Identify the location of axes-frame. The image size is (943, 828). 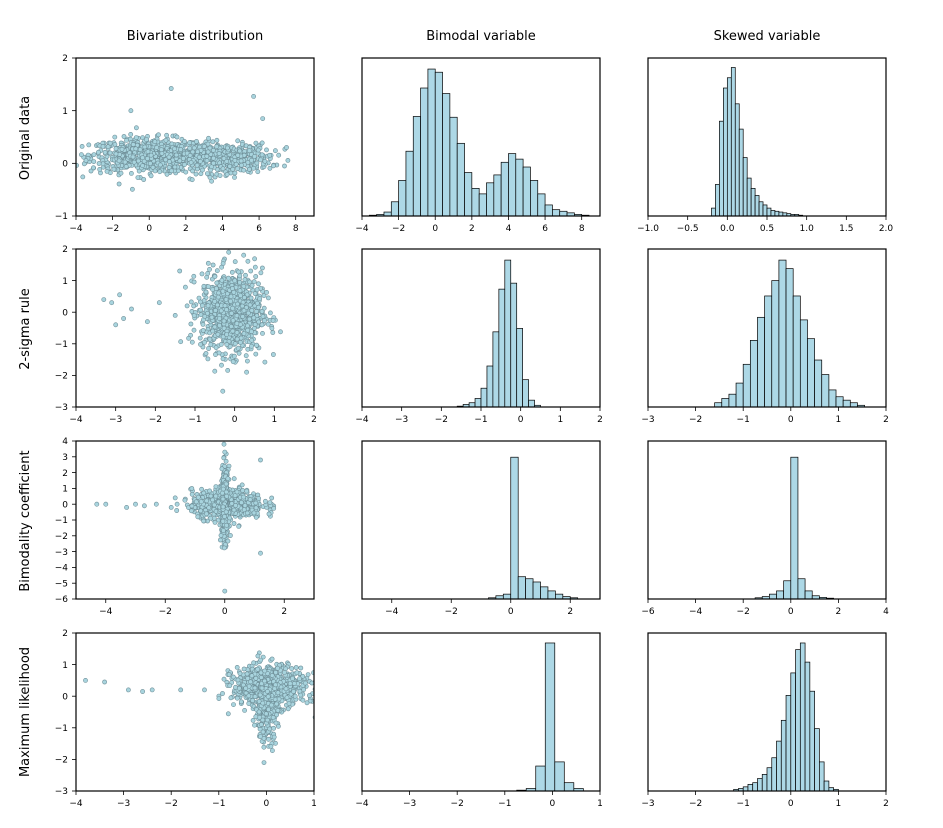
(767, 712).